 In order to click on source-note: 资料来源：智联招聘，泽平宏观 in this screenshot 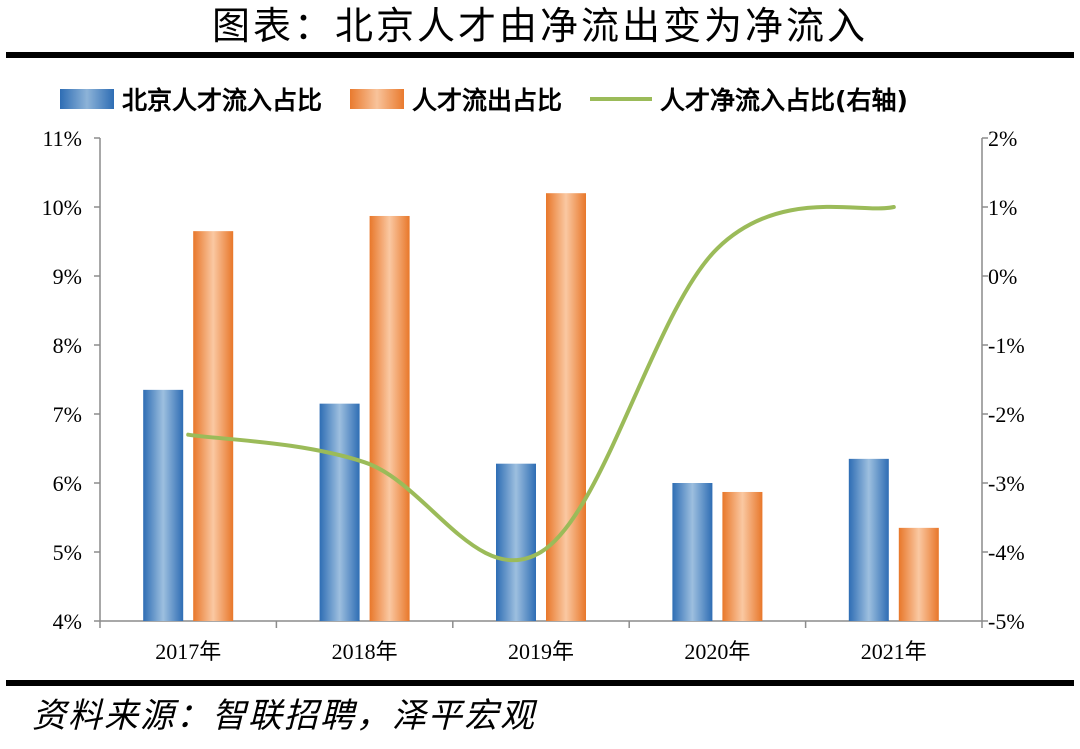, I will do `click(284, 716)`.